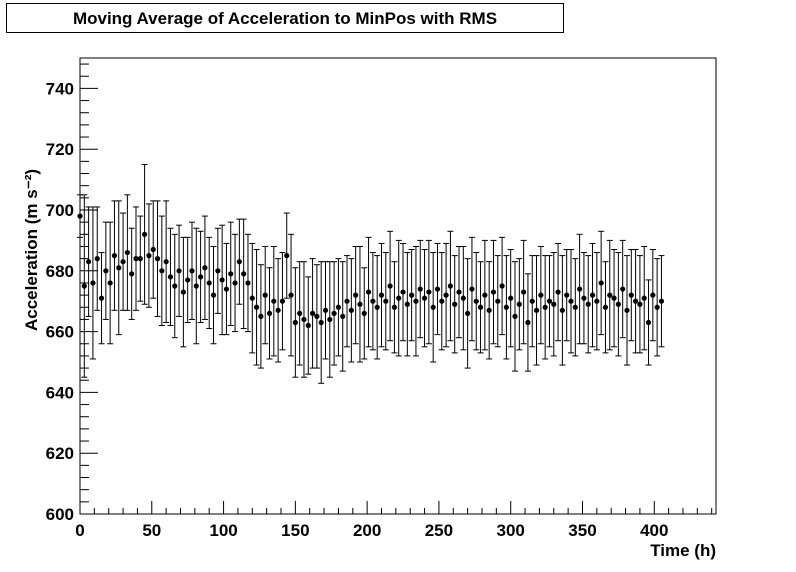 The height and width of the screenshot is (572, 796). Describe the element at coordinates (60, 332) in the screenshot. I see `y-tick-label: 660` at that location.